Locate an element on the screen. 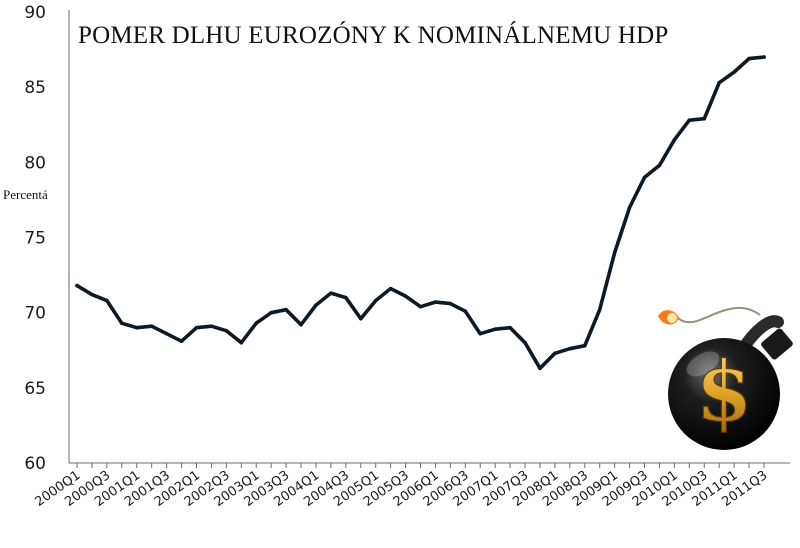 This screenshot has height=548, width=800. dollar-bomb-icon: $ is located at coordinates (725, 378).